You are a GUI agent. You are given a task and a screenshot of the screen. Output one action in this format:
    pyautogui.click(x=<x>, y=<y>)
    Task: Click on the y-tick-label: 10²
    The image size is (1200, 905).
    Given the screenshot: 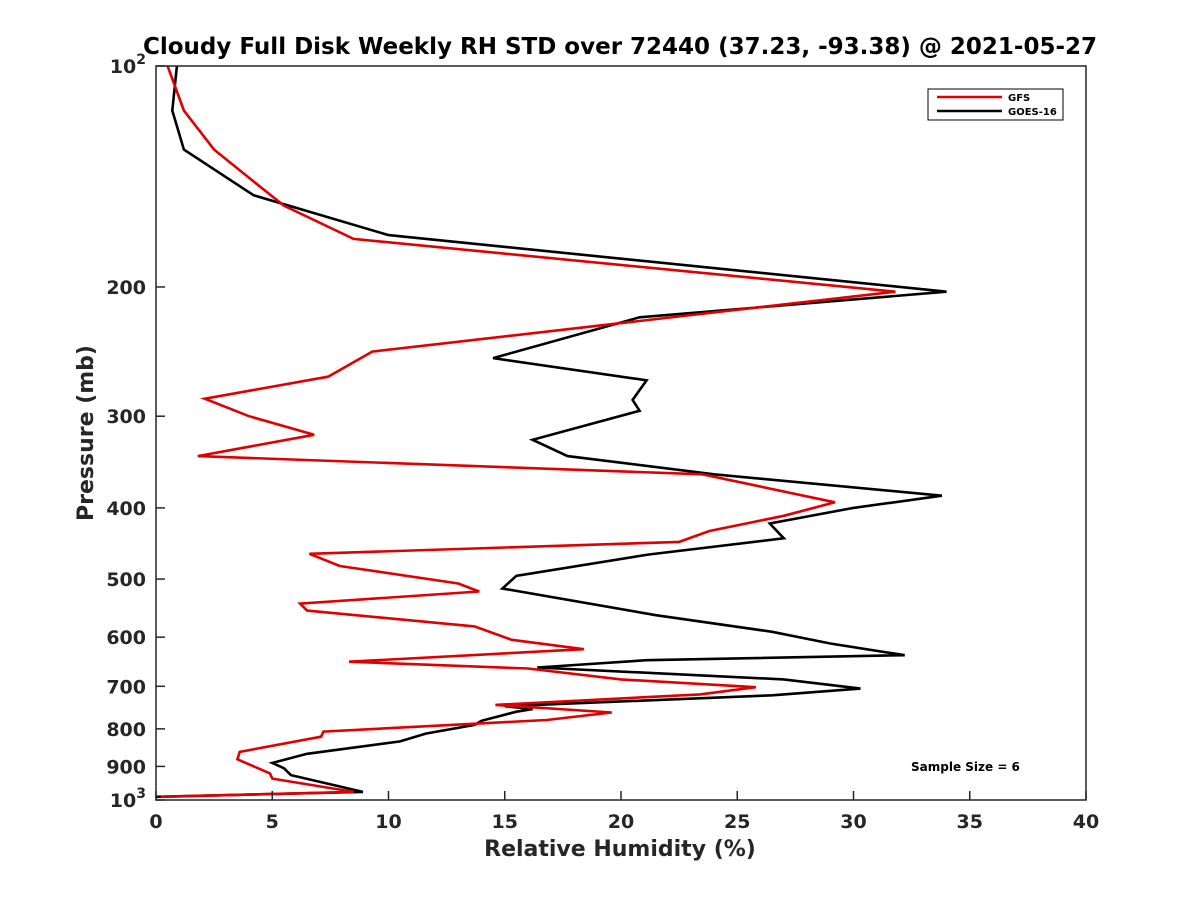 What is the action you would take?
    pyautogui.click(x=128, y=65)
    